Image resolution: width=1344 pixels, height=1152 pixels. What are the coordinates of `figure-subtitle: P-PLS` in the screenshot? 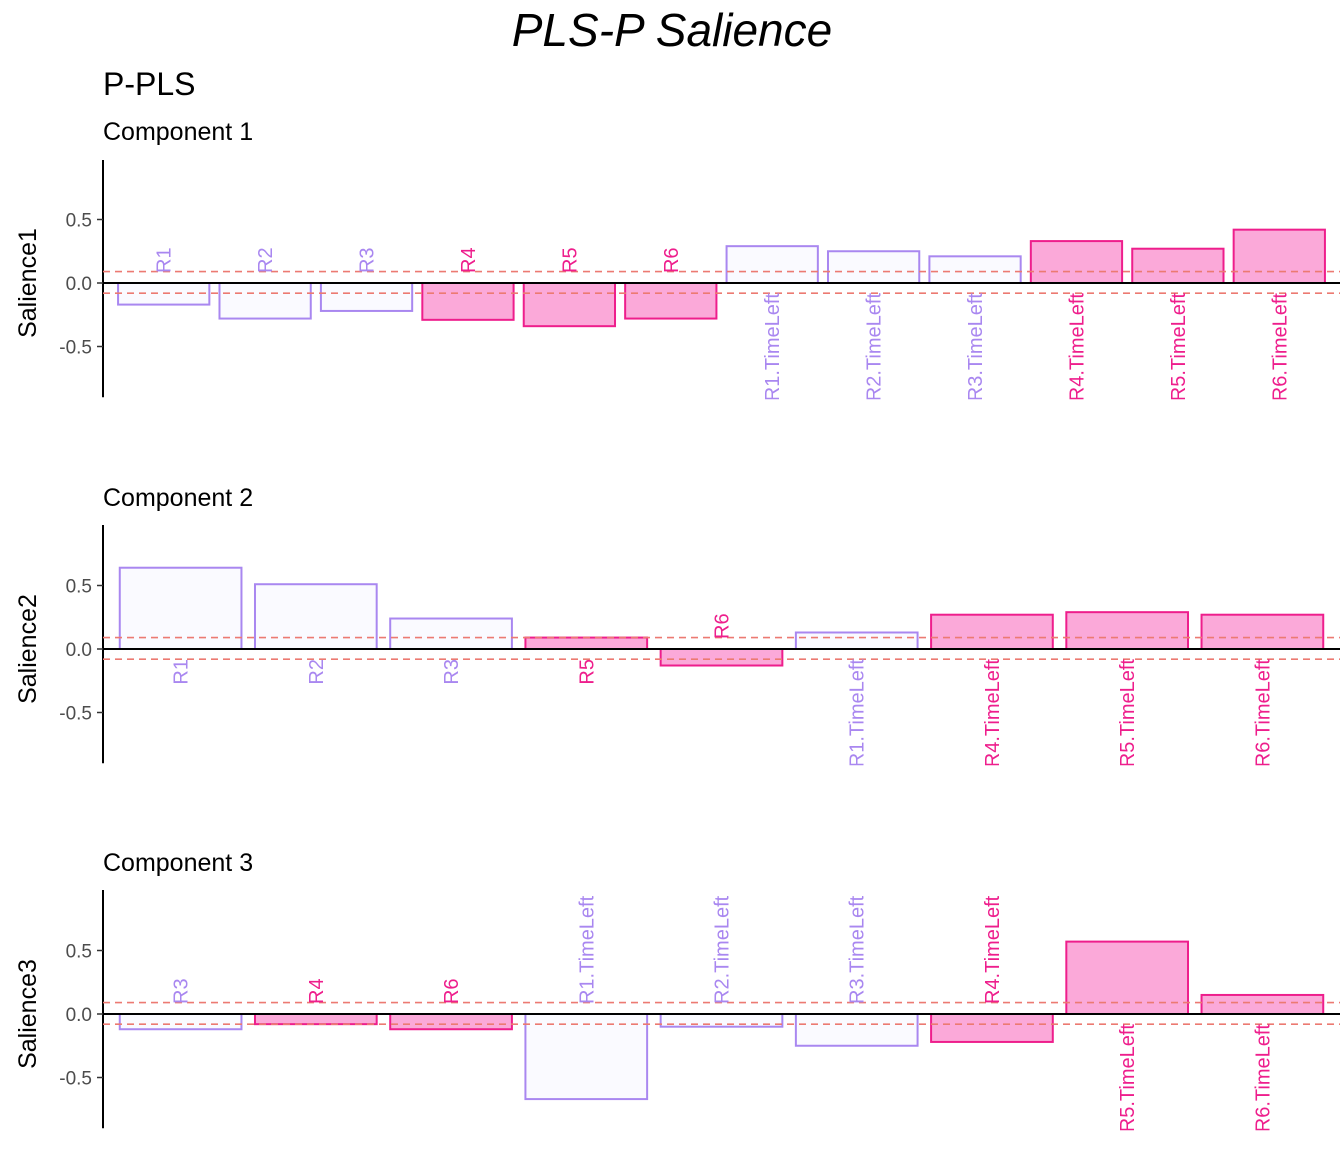 It's located at (149, 84).